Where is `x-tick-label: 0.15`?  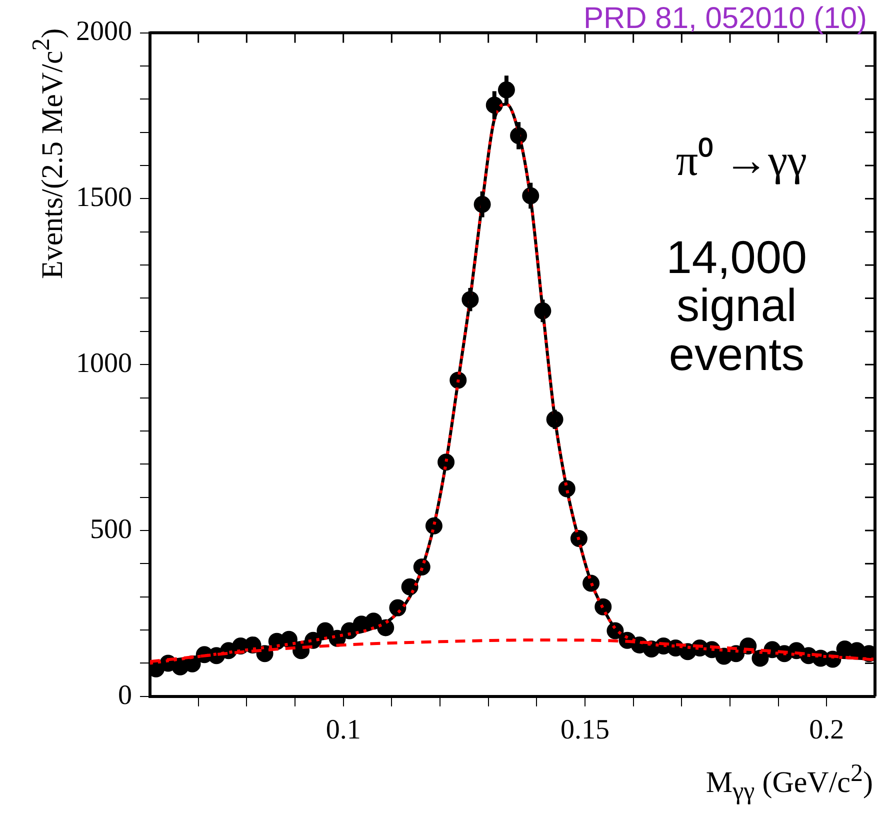
x-tick-label: 0.15 is located at coordinates (585, 730).